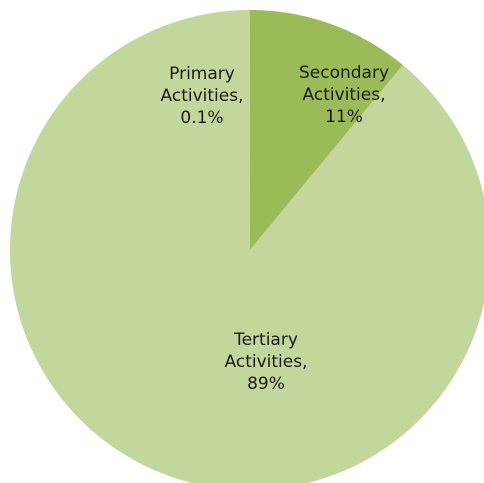 This screenshot has height=483, width=484. What do you see at coordinates (265, 340) in the screenshot?
I see `label-tertiary-line: Tertiary` at bounding box center [265, 340].